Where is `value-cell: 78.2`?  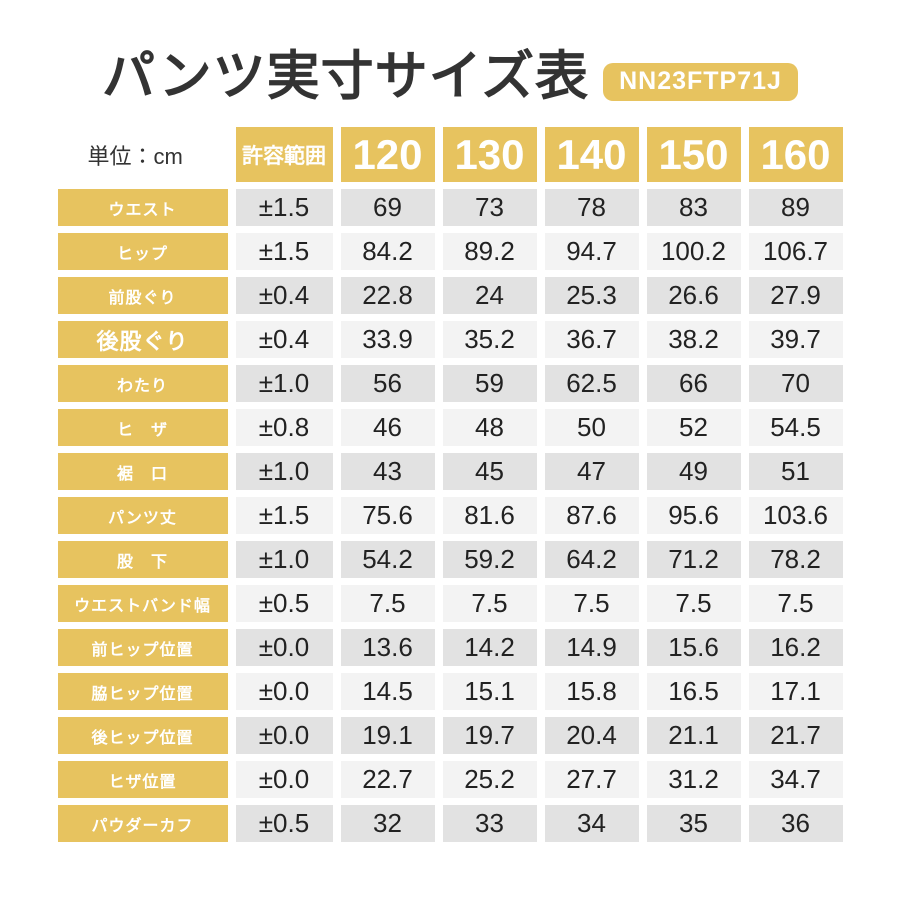 value-cell: 78.2 is located at coordinates (795, 559).